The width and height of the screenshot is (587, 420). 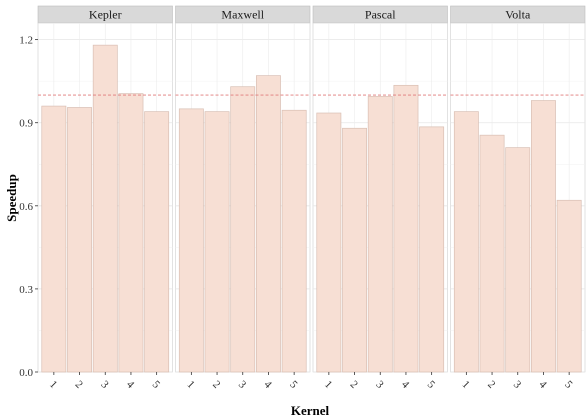 I want to click on y-tick-label: 0.6, so click(x=26, y=207).